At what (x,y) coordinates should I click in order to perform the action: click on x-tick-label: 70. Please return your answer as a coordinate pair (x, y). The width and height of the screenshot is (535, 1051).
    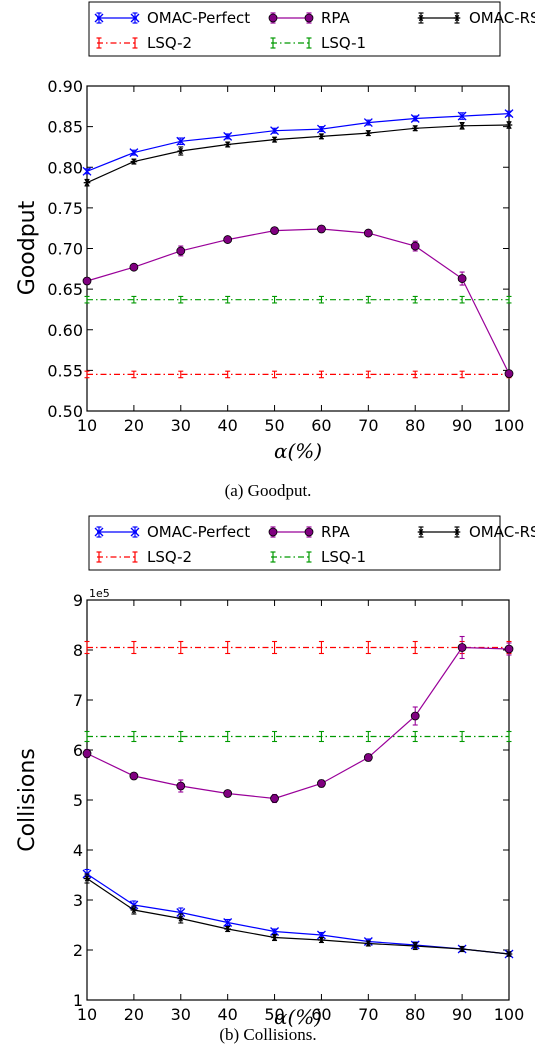
    Looking at the image, I should click on (368, 425).